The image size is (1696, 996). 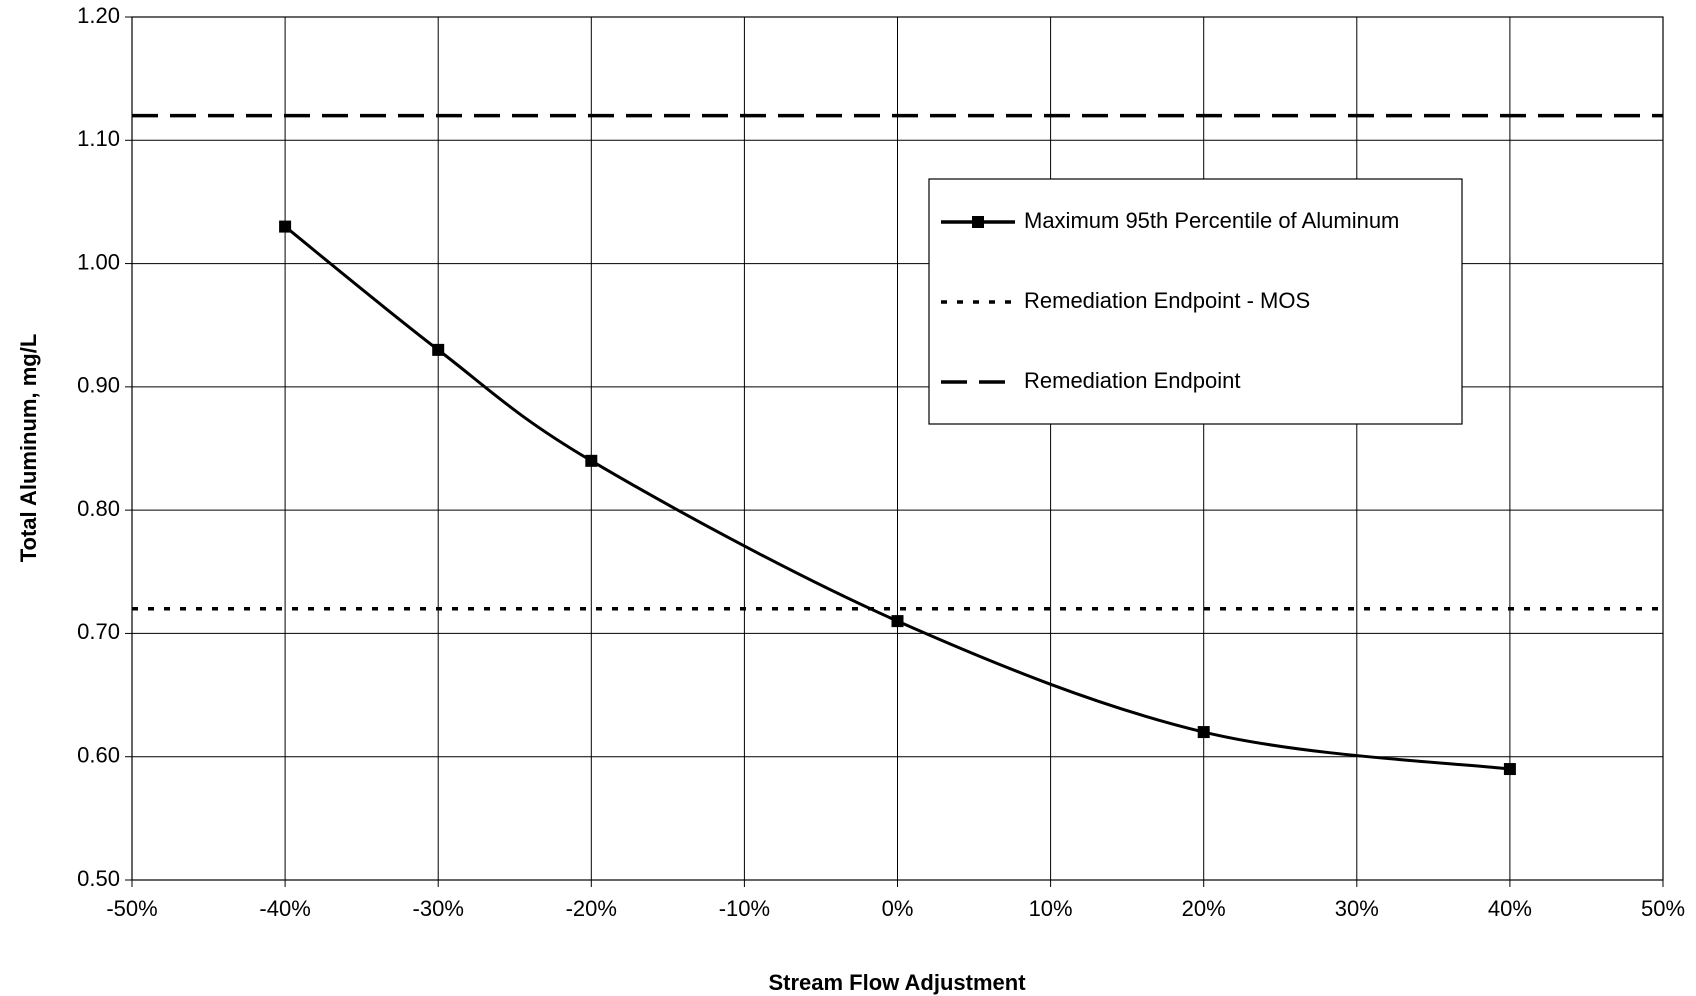 What do you see at coordinates (131, 908) in the screenshot?
I see `x-tick-label: -50%` at bounding box center [131, 908].